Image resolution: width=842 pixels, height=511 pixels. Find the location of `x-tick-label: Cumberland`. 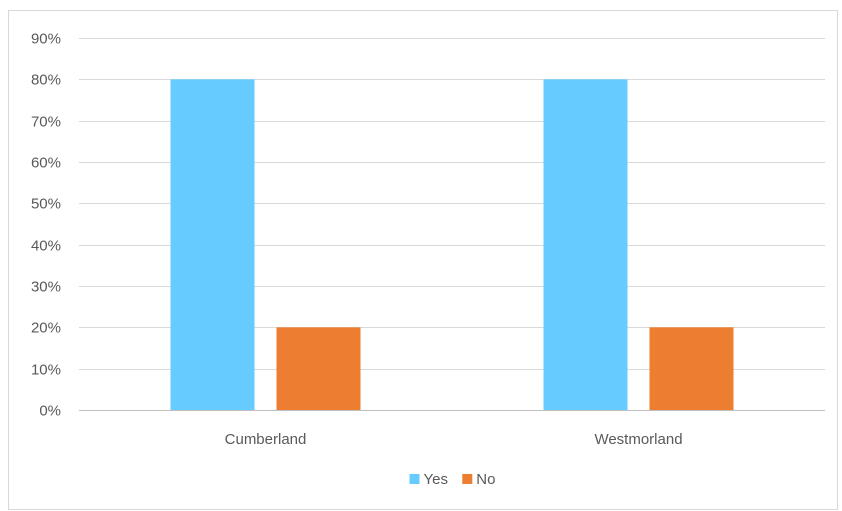

x-tick-label: Cumberland is located at coordinates (266, 439).